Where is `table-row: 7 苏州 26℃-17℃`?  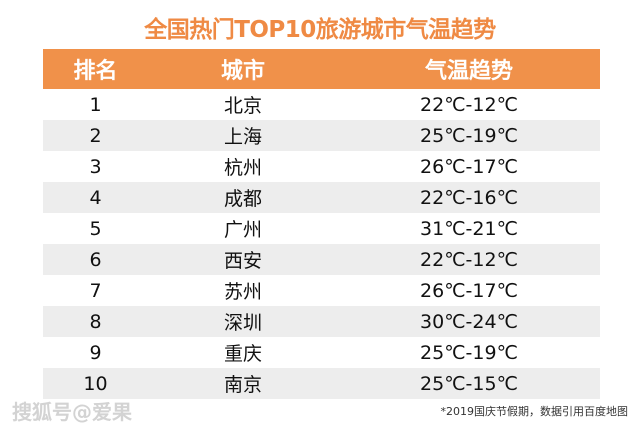
table-row: 7 苏州 26℃-17℃ is located at coordinates (321, 290).